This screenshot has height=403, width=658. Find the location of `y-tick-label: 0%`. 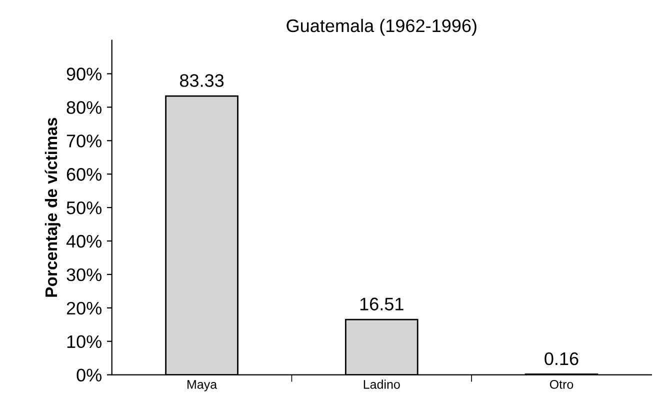

y-tick-label: 0% is located at coordinates (89, 375).